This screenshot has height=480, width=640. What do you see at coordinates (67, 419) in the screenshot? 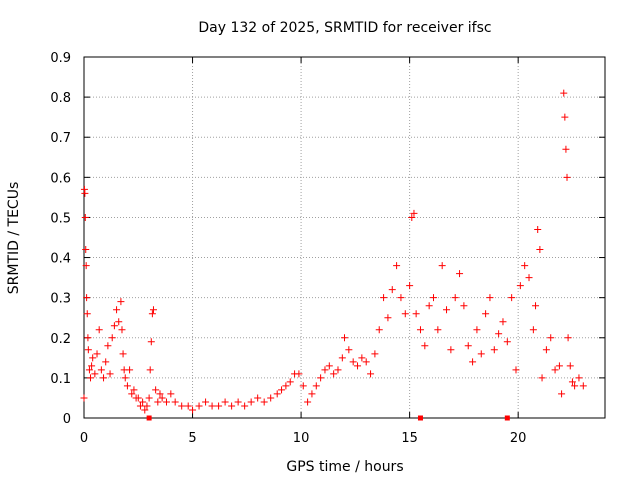
I see `y-tick-label: 0` at bounding box center [67, 419].